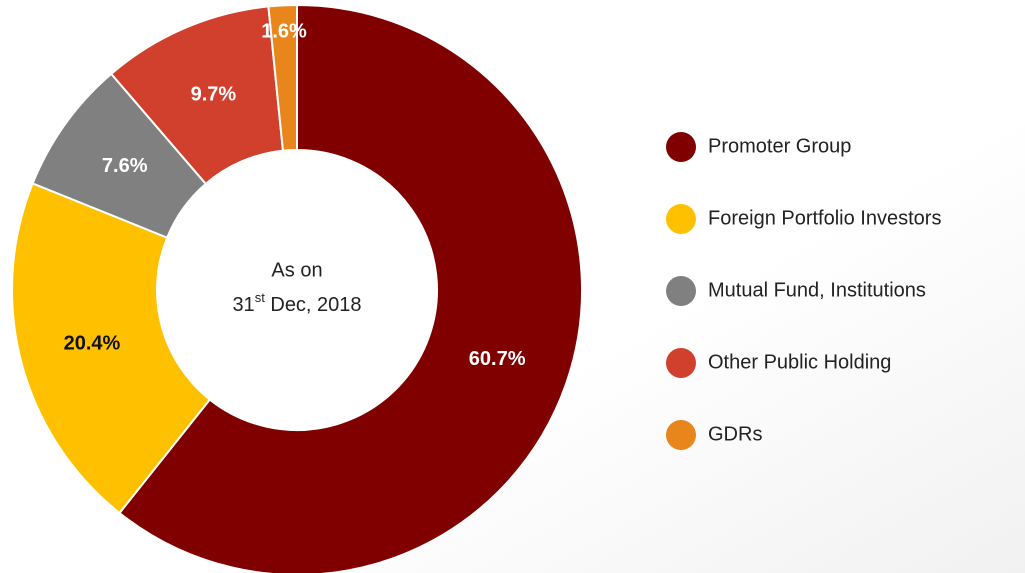  I want to click on legend-label: Promoter Group, so click(779, 146).